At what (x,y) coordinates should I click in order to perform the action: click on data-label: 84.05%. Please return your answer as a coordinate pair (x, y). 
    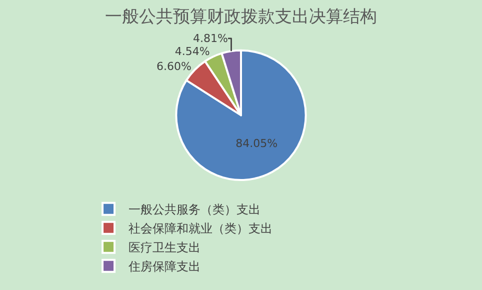
    Looking at the image, I should click on (257, 143).